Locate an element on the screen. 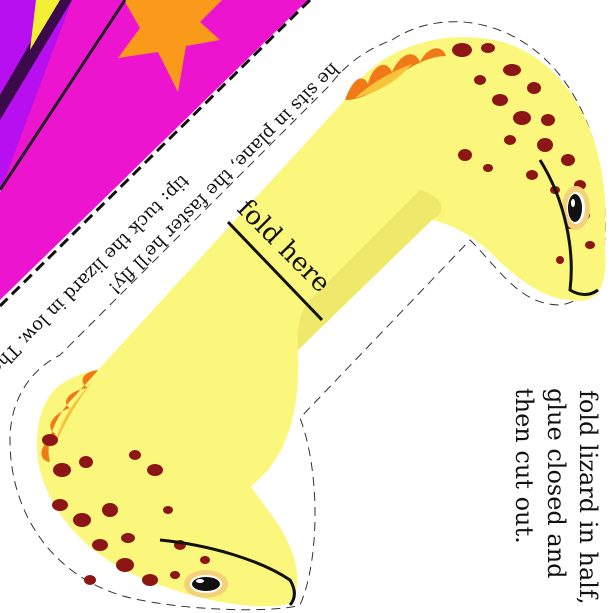 The width and height of the screenshot is (613, 613). eye-upper is located at coordinates (576, 208).